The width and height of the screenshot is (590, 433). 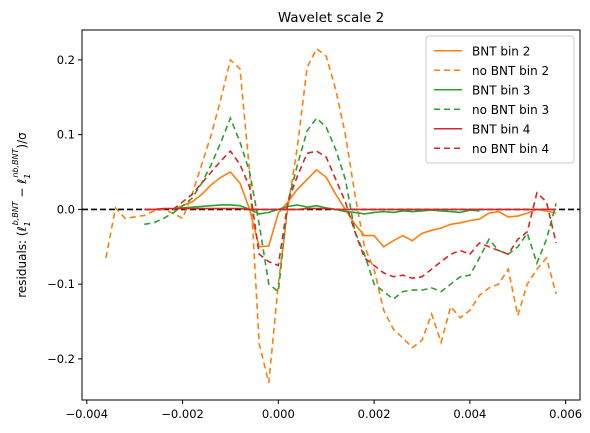 What do you see at coordinates (501, 129) in the screenshot?
I see `legend-label: BNT bin 4` at bounding box center [501, 129].